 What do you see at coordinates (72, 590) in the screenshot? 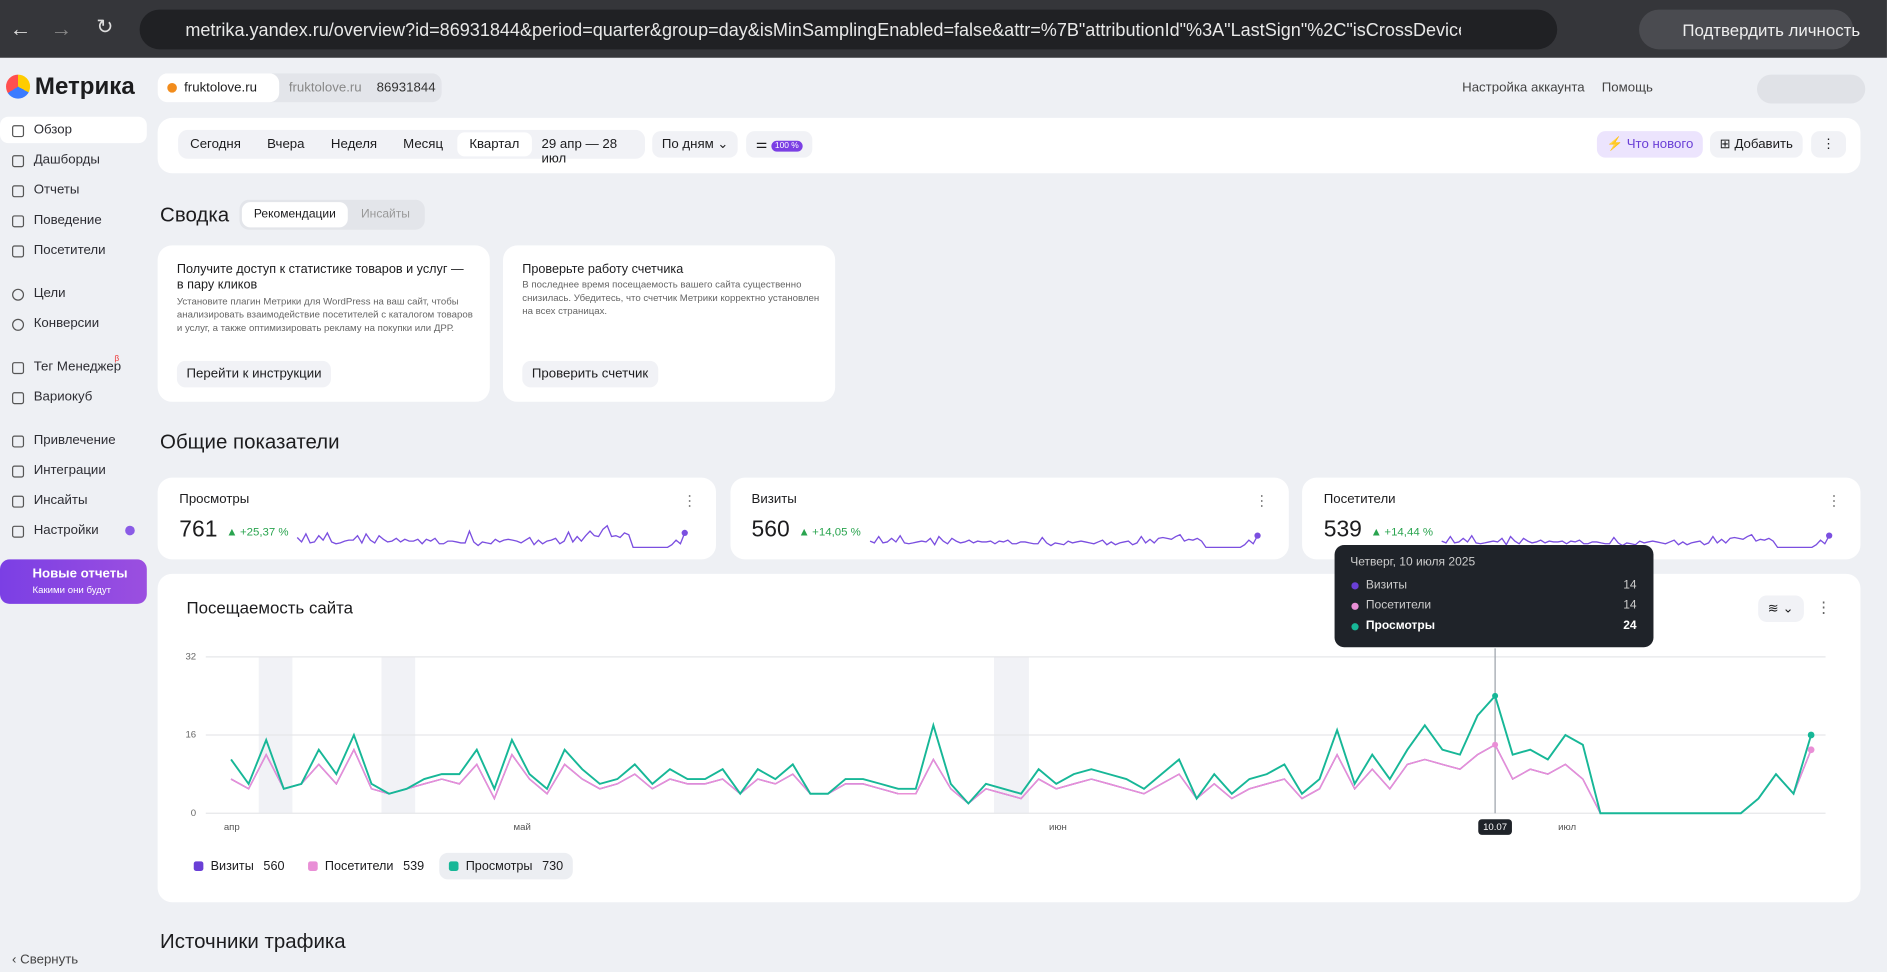
I see `promo-subtitle: Какими они будут` at bounding box center [72, 590].